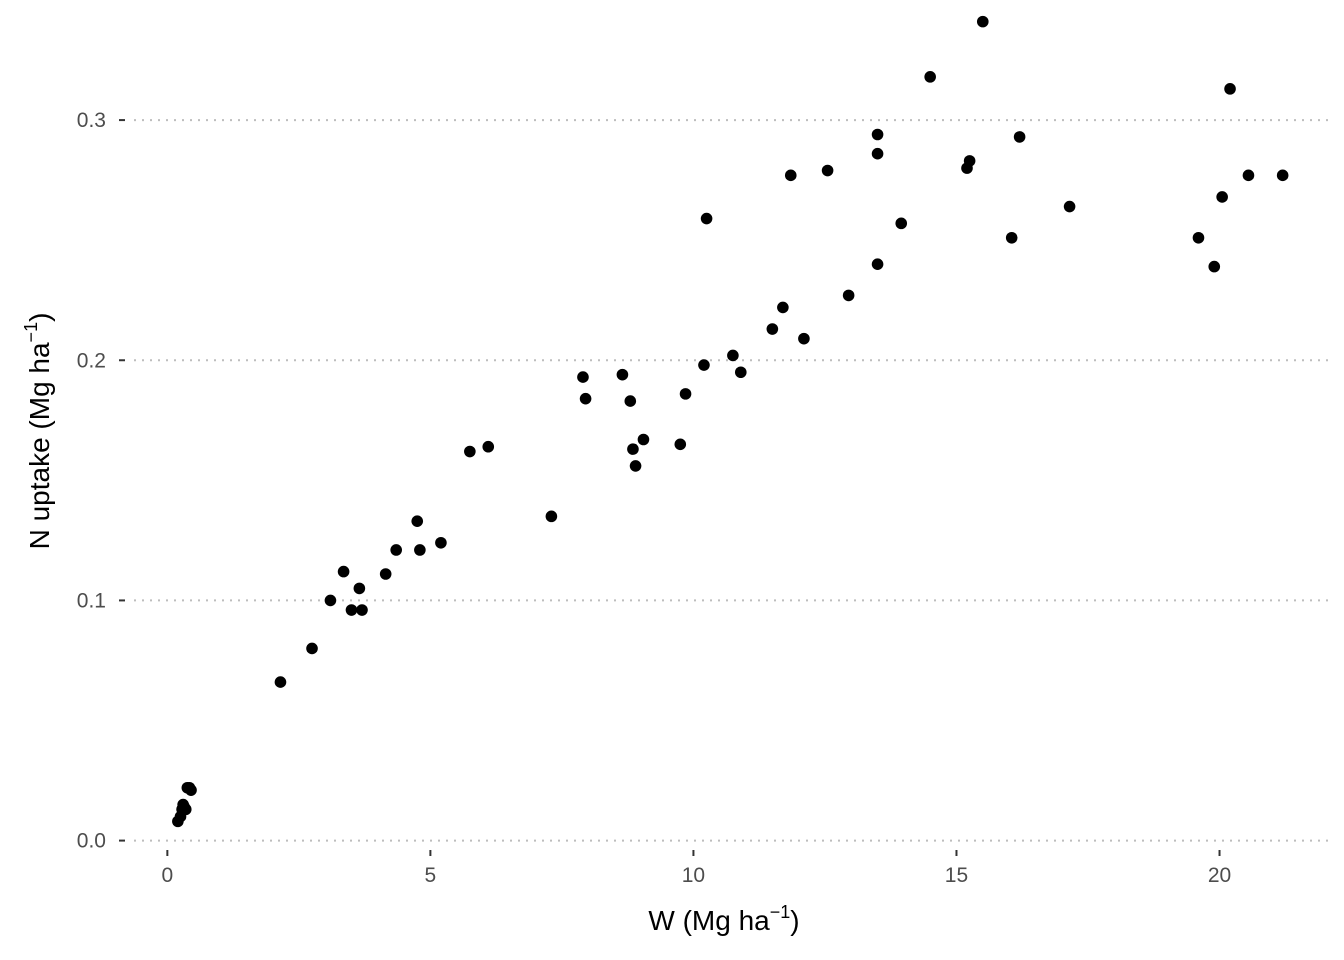 The height and width of the screenshot is (960, 1344). I want to click on x-axis-title: W (Mg ha−1), so click(723, 919).